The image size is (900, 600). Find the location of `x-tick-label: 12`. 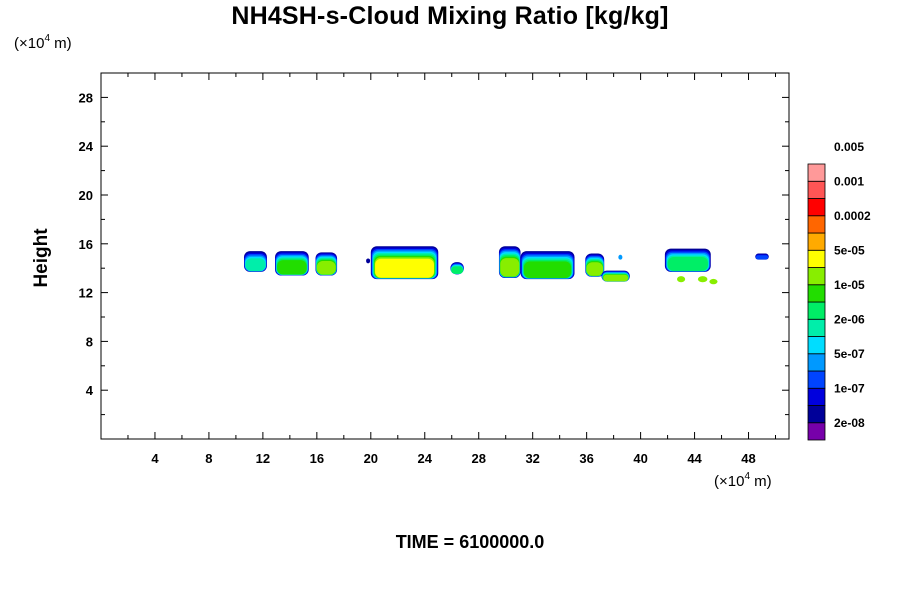

x-tick-label: 12 is located at coordinates (263, 458).